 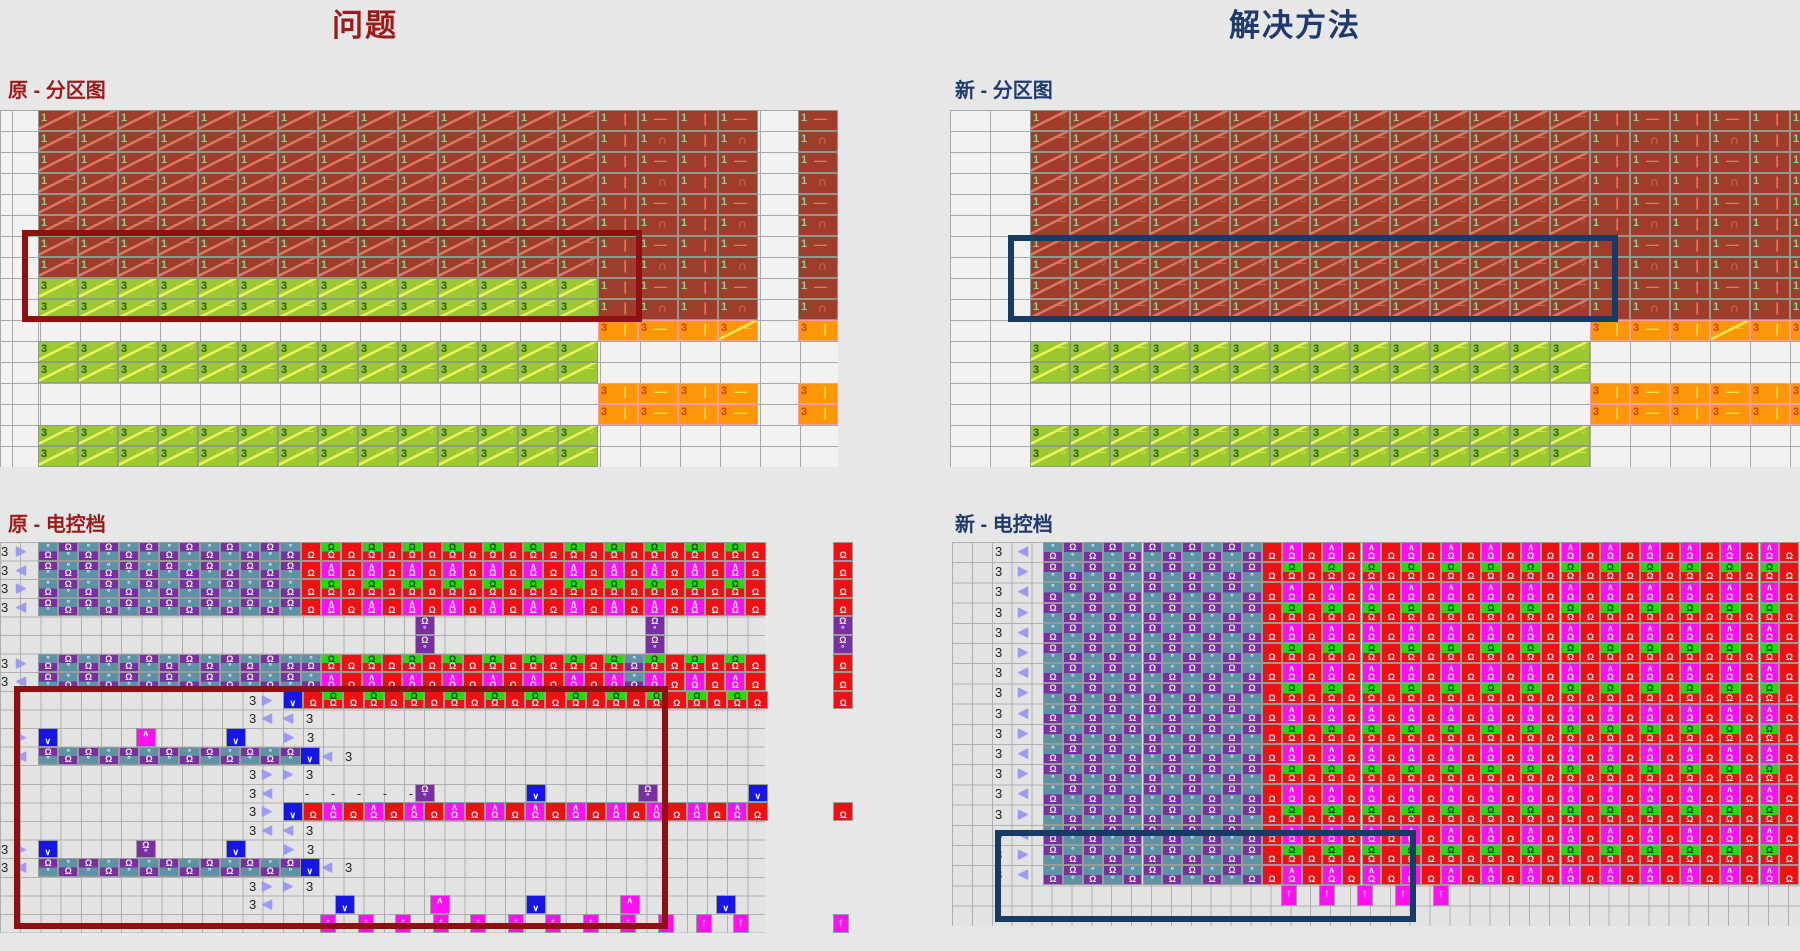 I want to click on stitch-symbol: ∩, so click(x=822, y=223).